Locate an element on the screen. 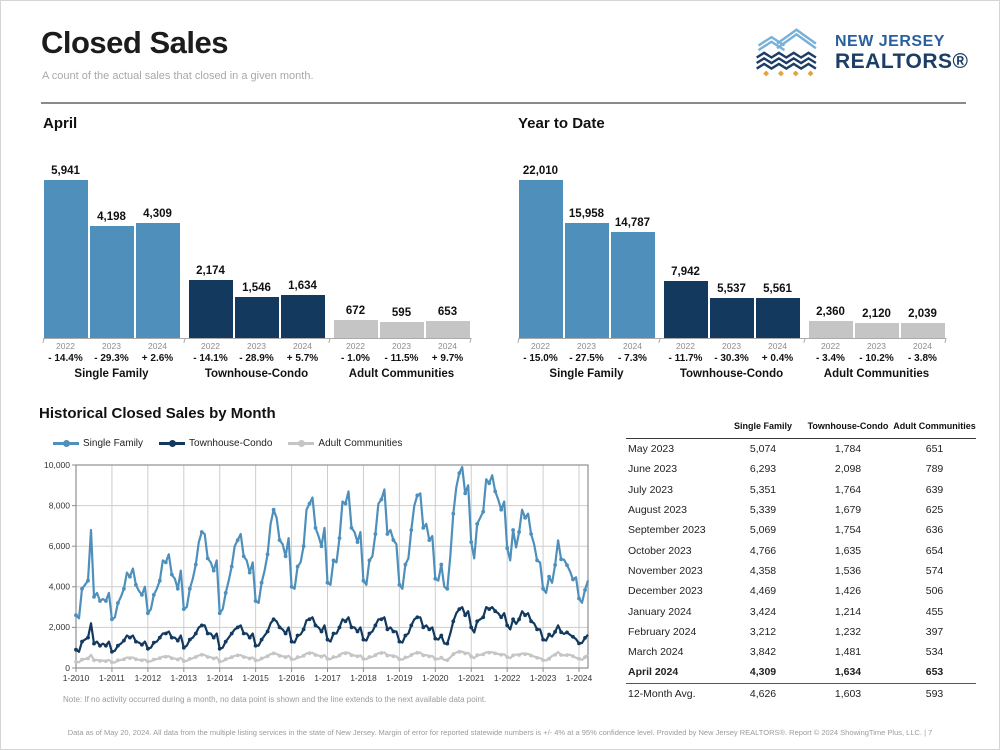  row-value: 1,764 is located at coordinates (848, 489).